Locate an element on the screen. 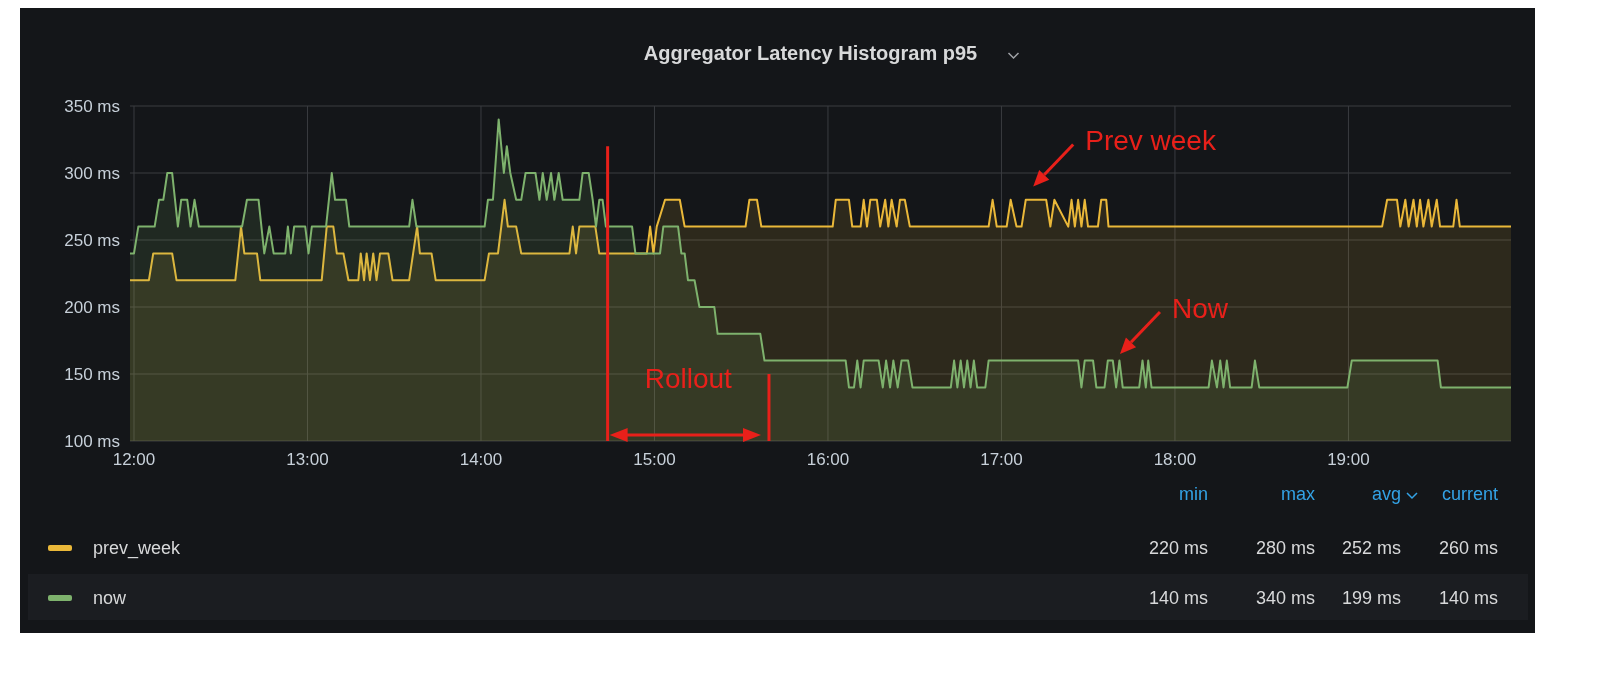  x-tick-label: 17:00 is located at coordinates (1001, 459).